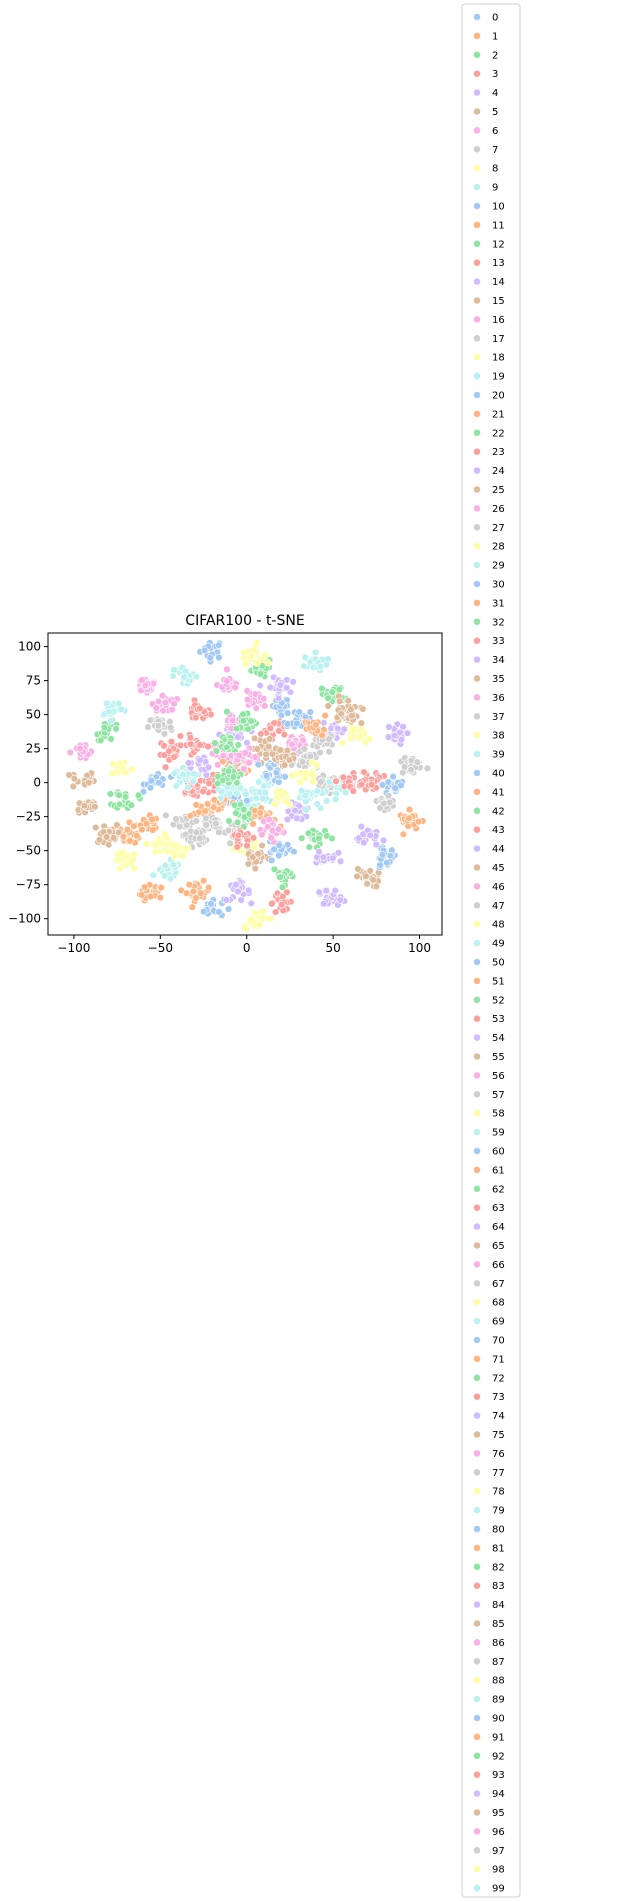  I want to click on legend-label: 28, so click(498, 547).